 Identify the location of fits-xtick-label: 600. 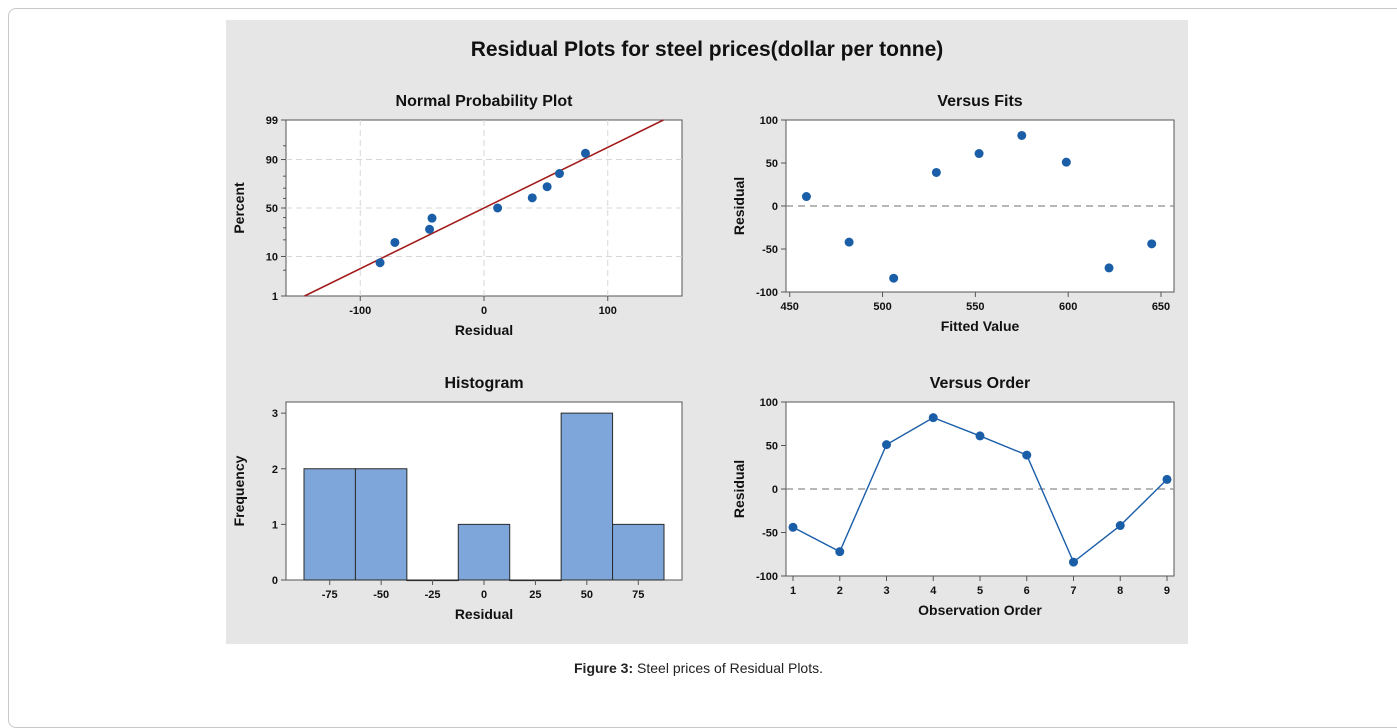
(1068, 307).